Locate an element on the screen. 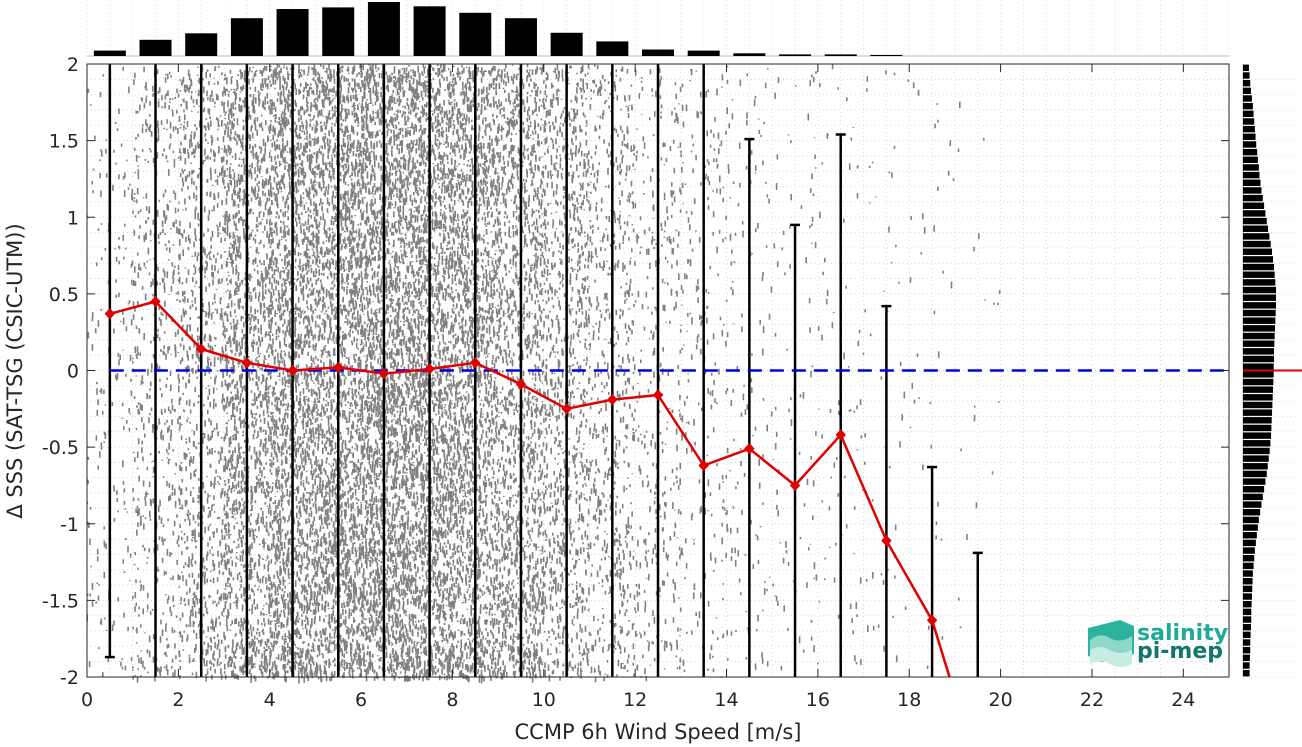  y-tick-label: 0.5 is located at coordinates (64, 295).